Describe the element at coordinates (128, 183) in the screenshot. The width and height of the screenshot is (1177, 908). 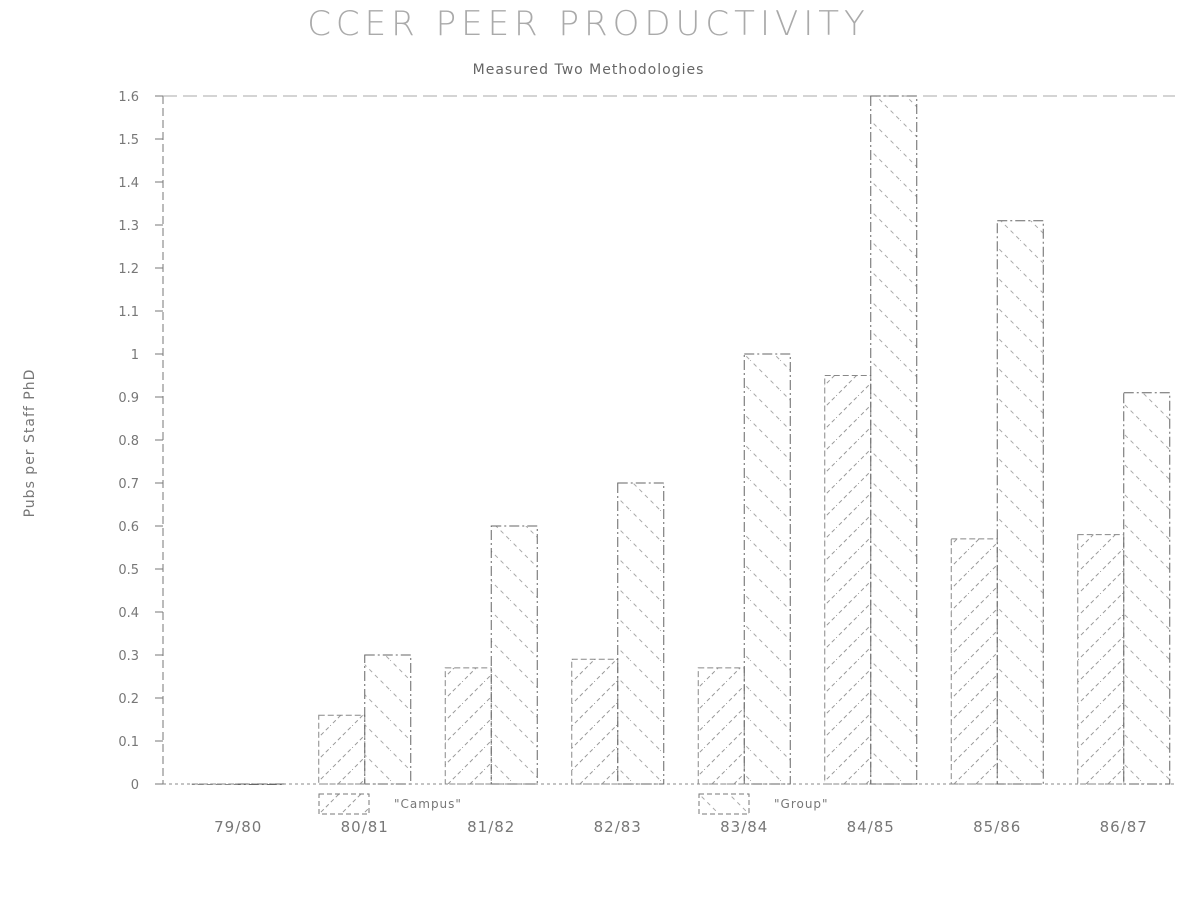
I see `y-tick-label: 1.4` at that location.